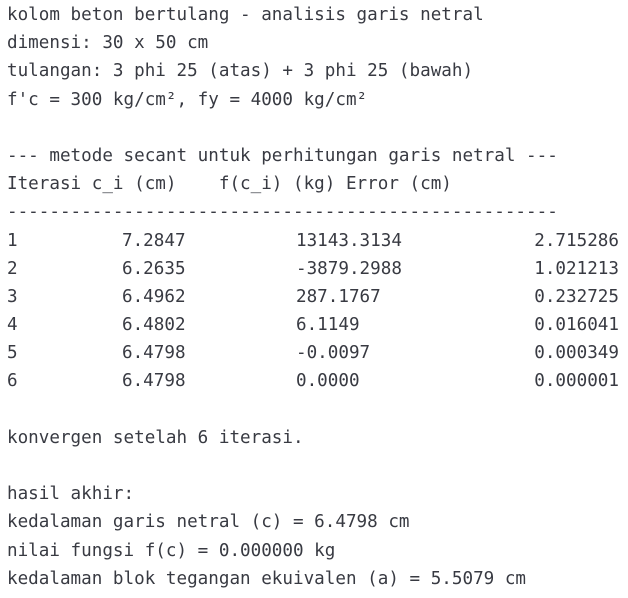 The height and width of the screenshot is (598, 628). What do you see at coordinates (154, 296) in the screenshot?
I see `cell-ci: 6.4962` at bounding box center [154, 296].